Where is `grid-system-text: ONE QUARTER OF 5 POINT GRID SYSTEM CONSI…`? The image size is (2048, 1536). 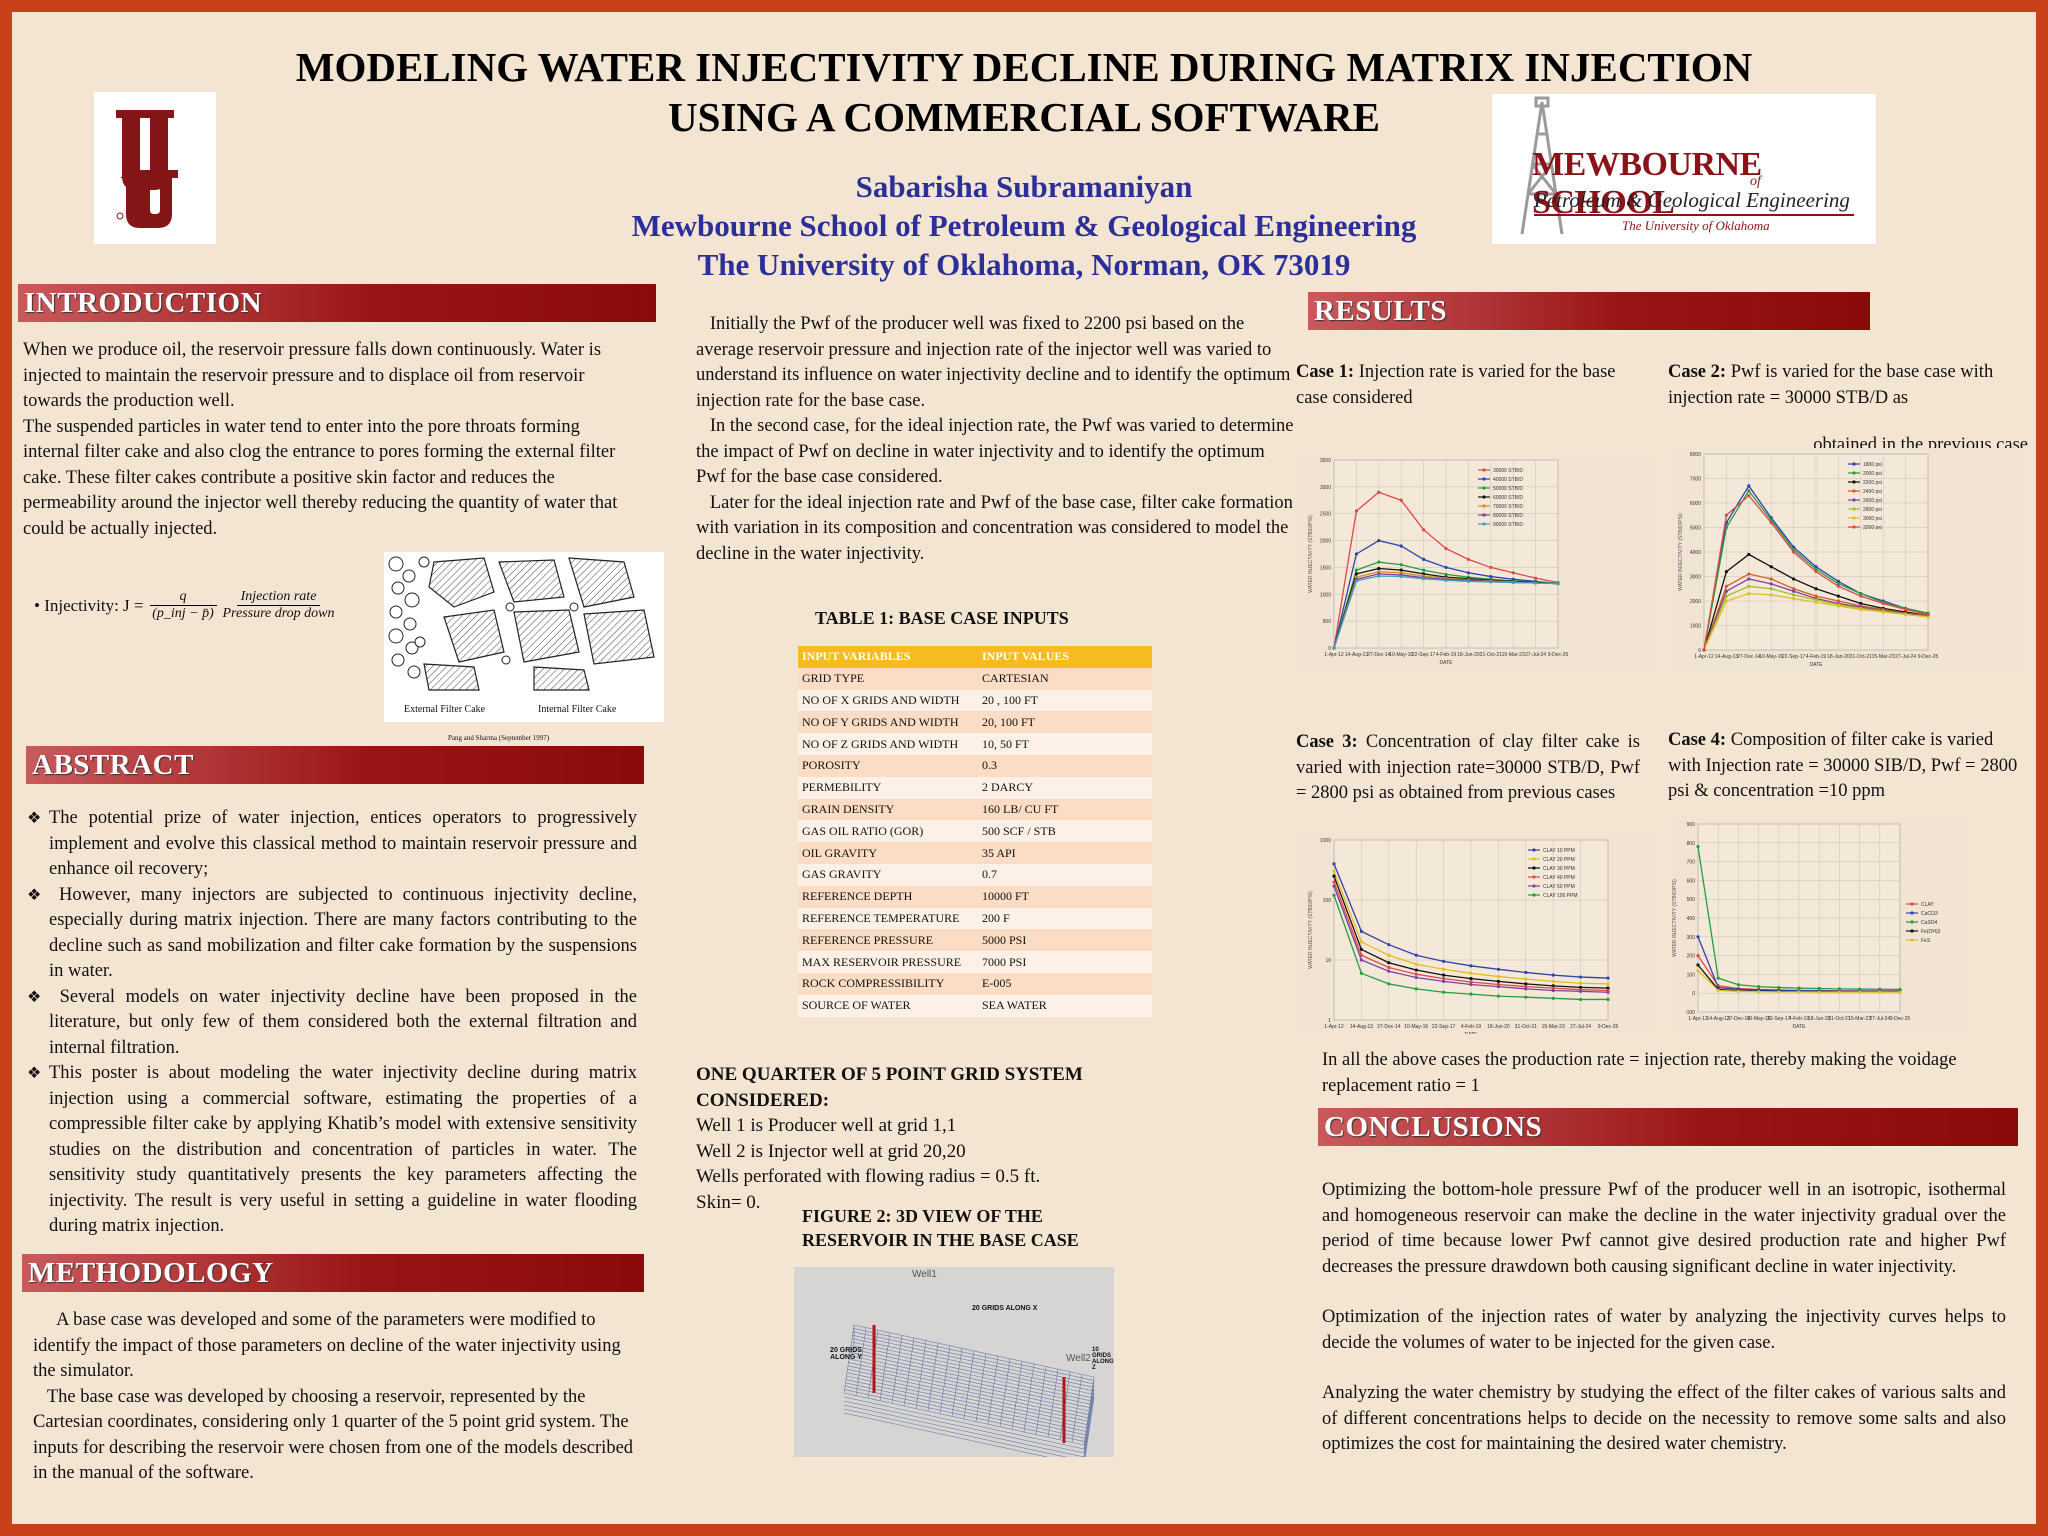 grid-system-text: ONE QUARTER OF 5 POINT GRID SYSTEM CONSI… is located at coordinates (926, 1138).